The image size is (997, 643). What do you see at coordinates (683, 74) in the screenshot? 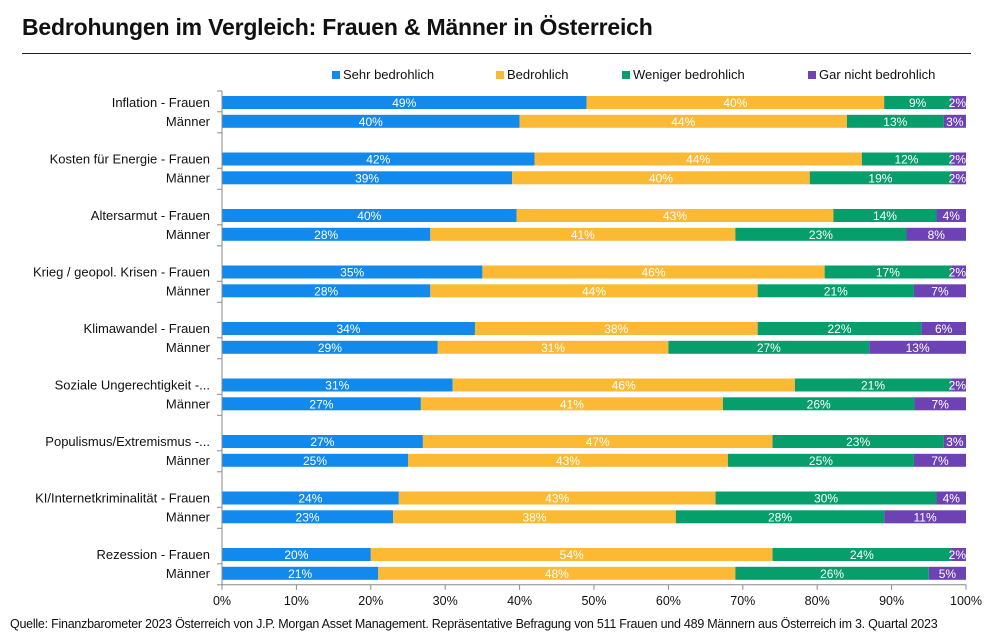
I see `legend-item-weniger-bedrohlich: Weniger bedrohlich` at bounding box center [683, 74].